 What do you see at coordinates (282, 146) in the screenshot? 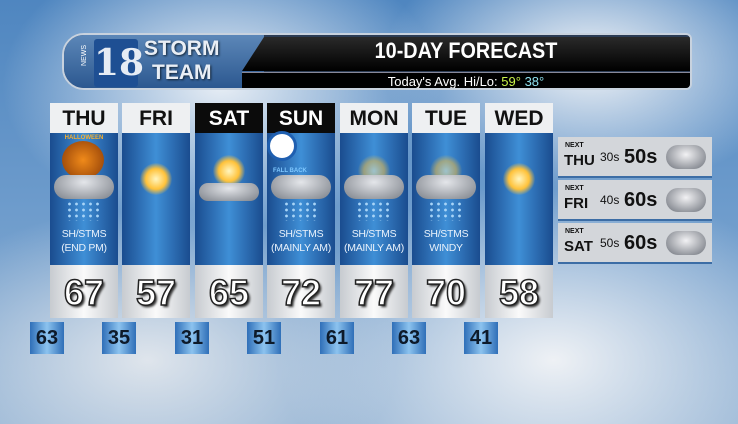
I see `alarm-clock-icon` at bounding box center [282, 146].